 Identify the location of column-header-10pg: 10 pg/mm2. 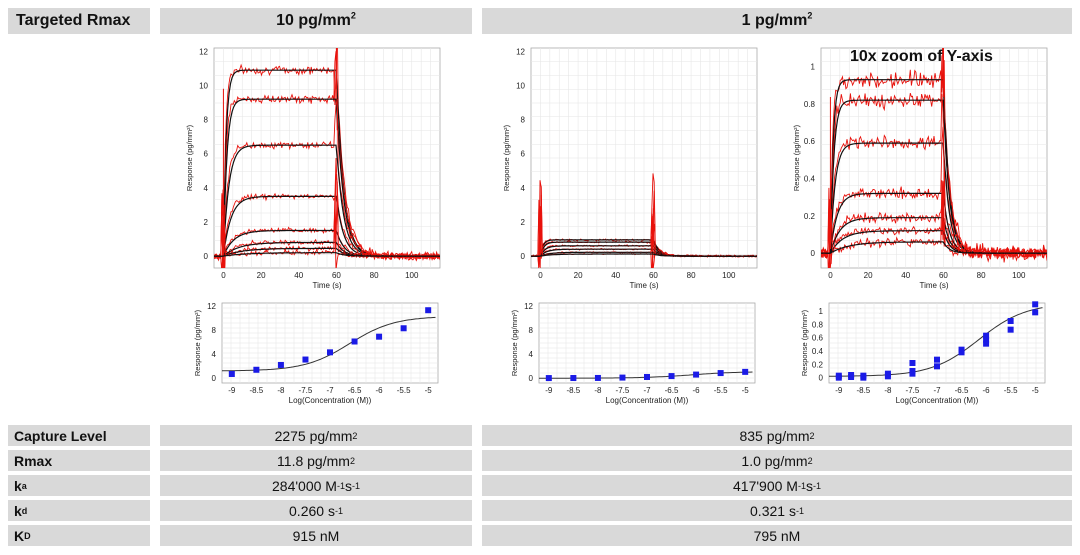
(316, 21).